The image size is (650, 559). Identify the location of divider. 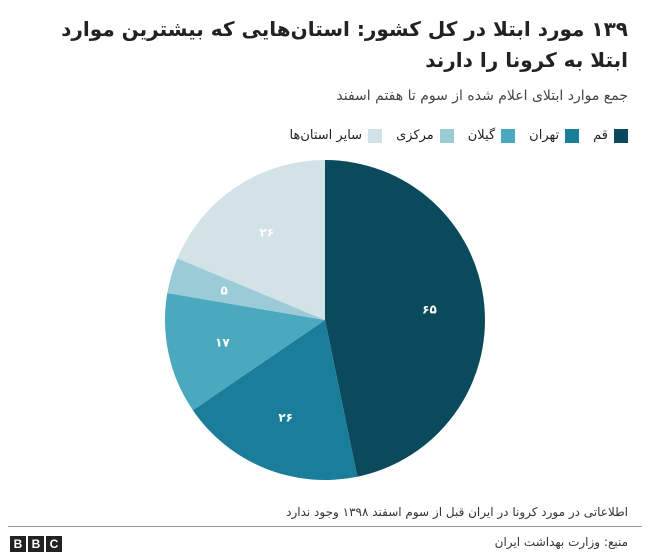
(325, 526).